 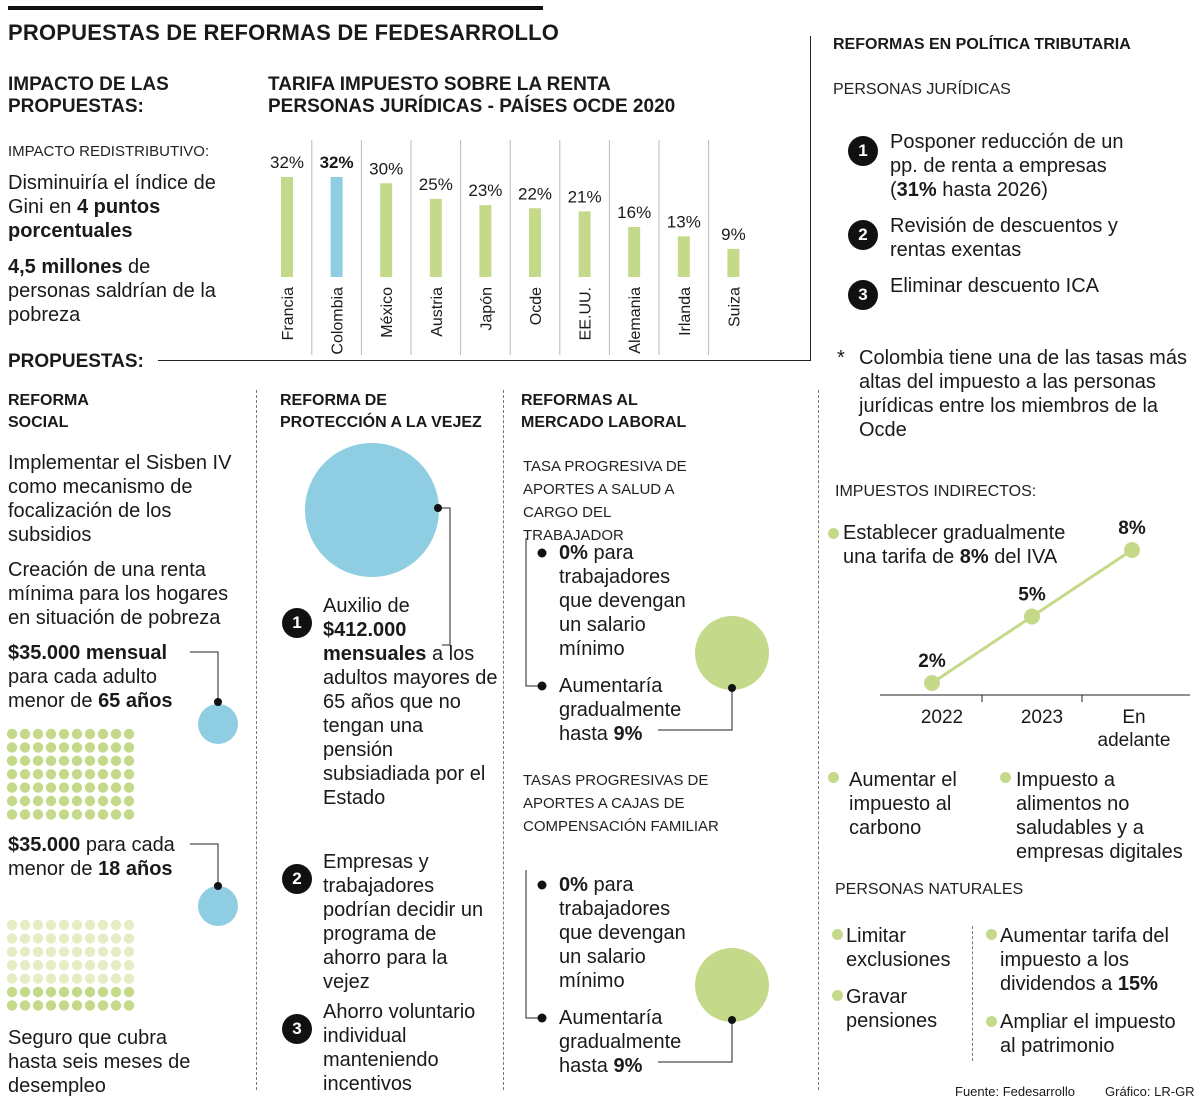 What do you see at coordinates (112, 291) in the screenshot?
I see `pobreza-rest: de personas saldrían de la pobreza` at bounding box center [112, 291].